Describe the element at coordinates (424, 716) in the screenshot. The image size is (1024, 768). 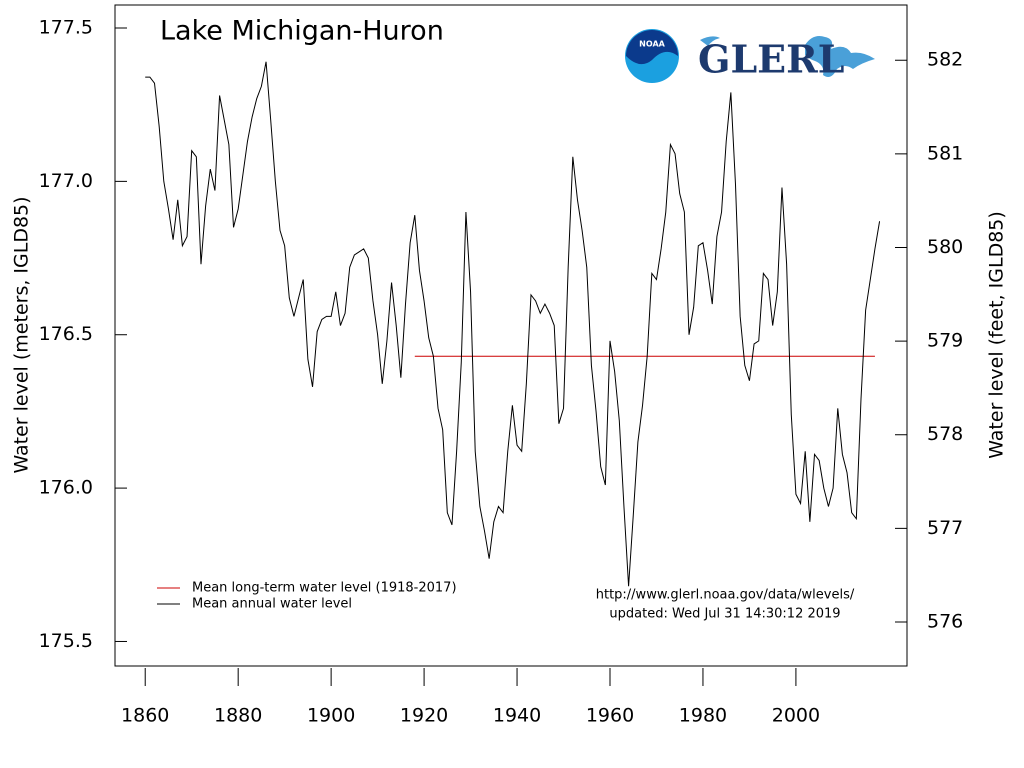
I see `x-tick-label: 1920` at that location.